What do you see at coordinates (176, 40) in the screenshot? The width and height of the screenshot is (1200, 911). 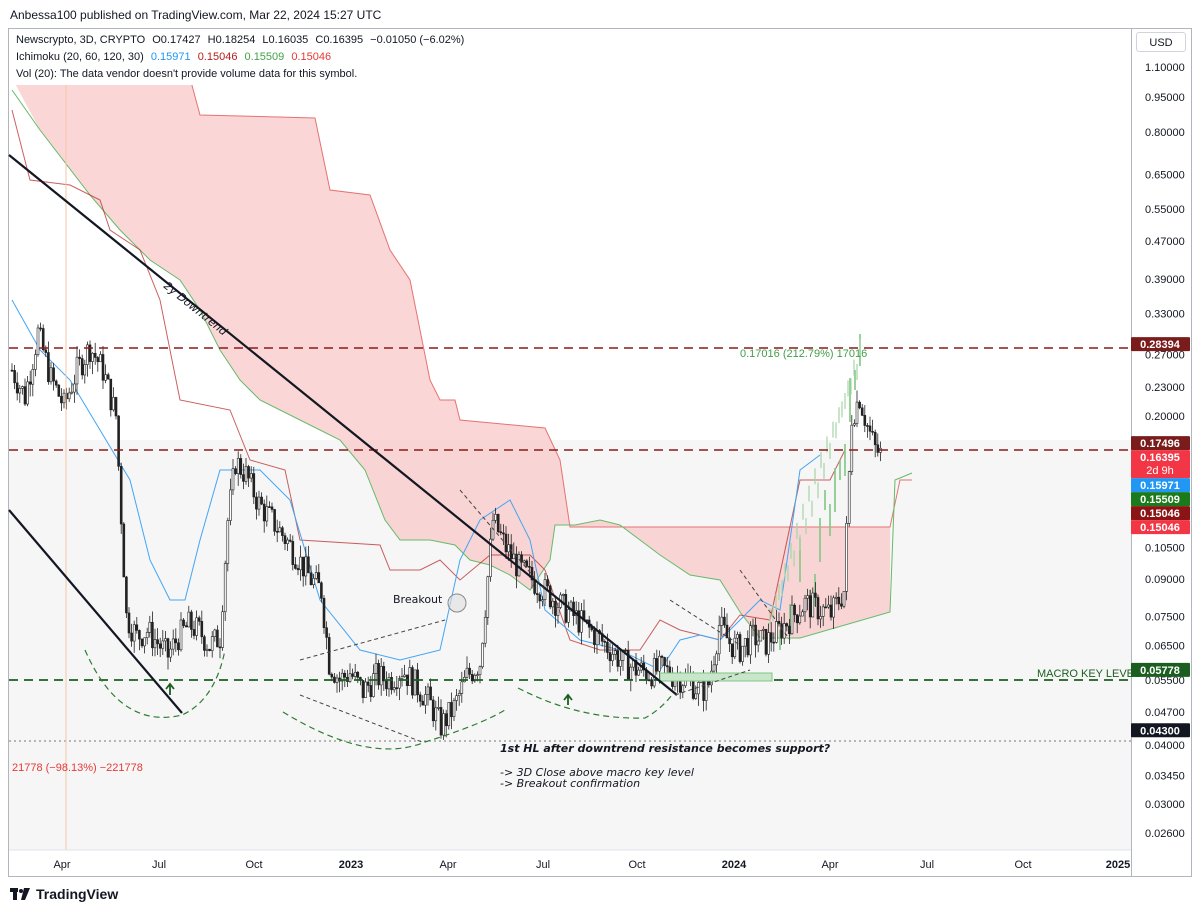 I see `open-value: O0.17427` at bounding box center [176, 40].